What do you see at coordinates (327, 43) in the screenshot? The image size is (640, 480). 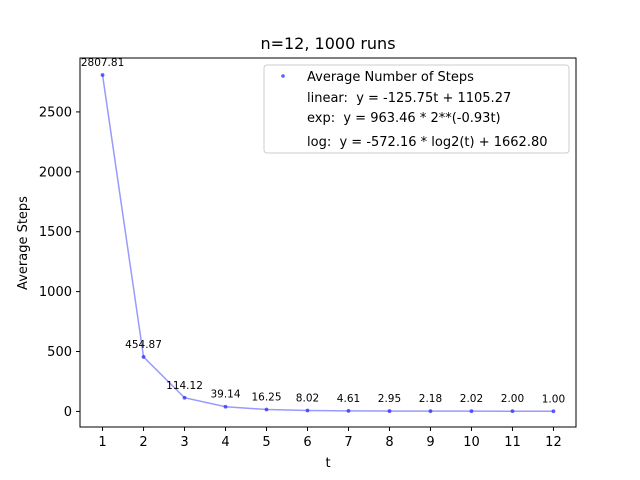 I see `chart-title: n=12, 1000 runs` at bounding box center [327, 43].